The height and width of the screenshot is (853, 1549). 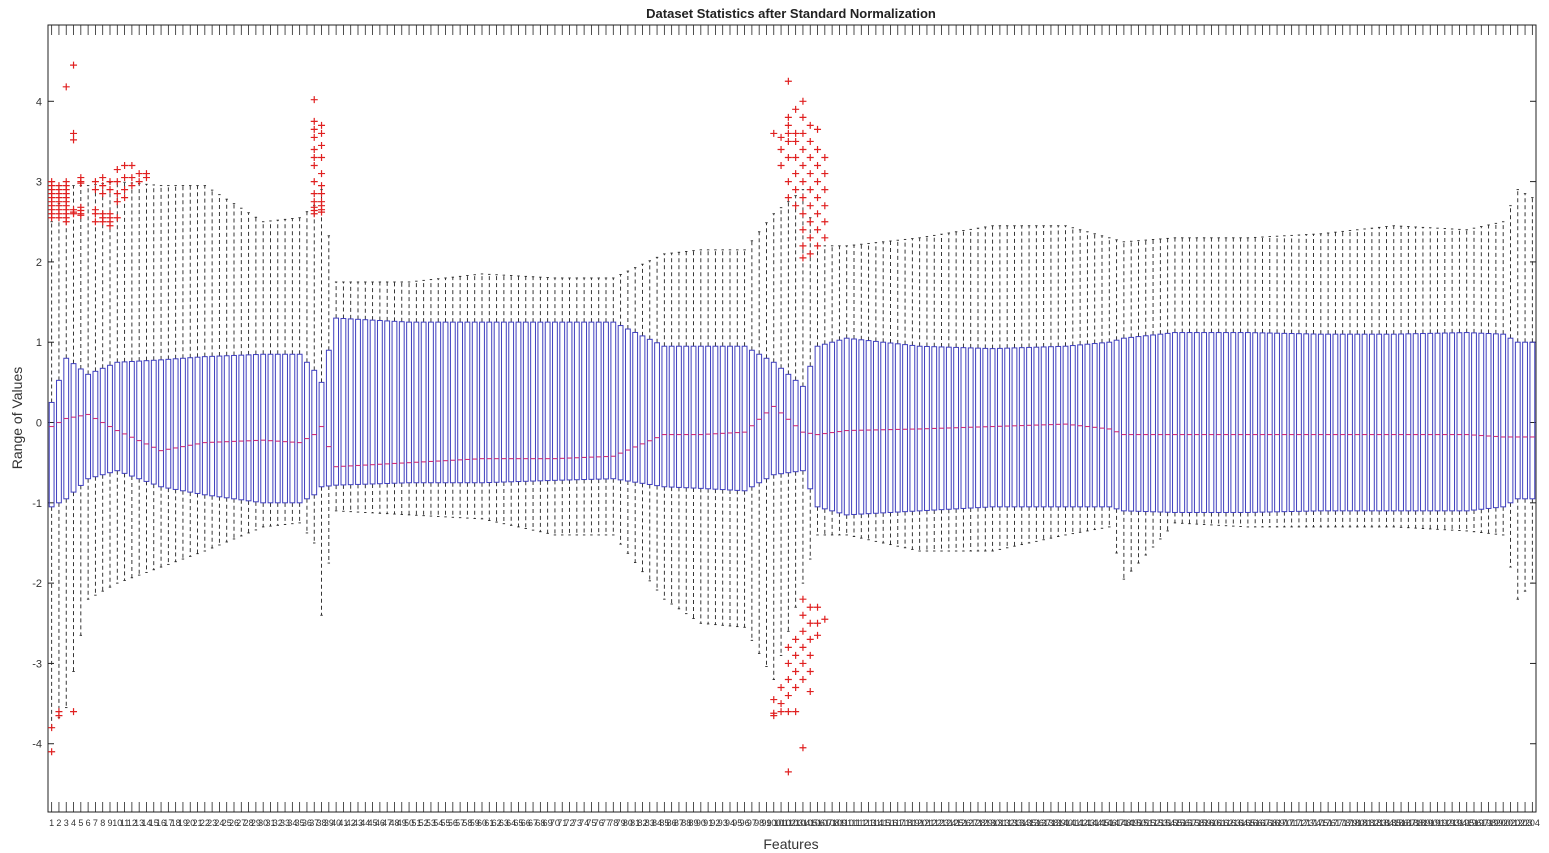 What do you see at coordinates (176, 823) in the screenshot?
I see `x-tick-label: 18` at bounding box center [176, 823].